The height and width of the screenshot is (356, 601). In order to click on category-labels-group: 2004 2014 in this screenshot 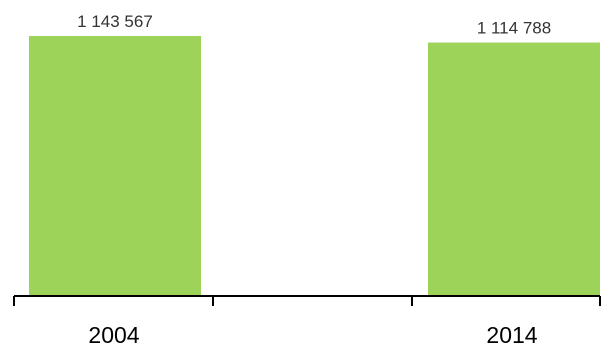, I will do `click(312, 335)`.